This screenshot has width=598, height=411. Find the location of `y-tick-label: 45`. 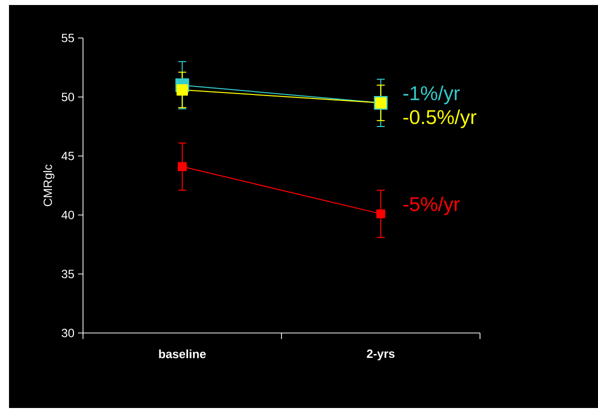

y-tick-label: 45 is located at coordinates (67, 156).